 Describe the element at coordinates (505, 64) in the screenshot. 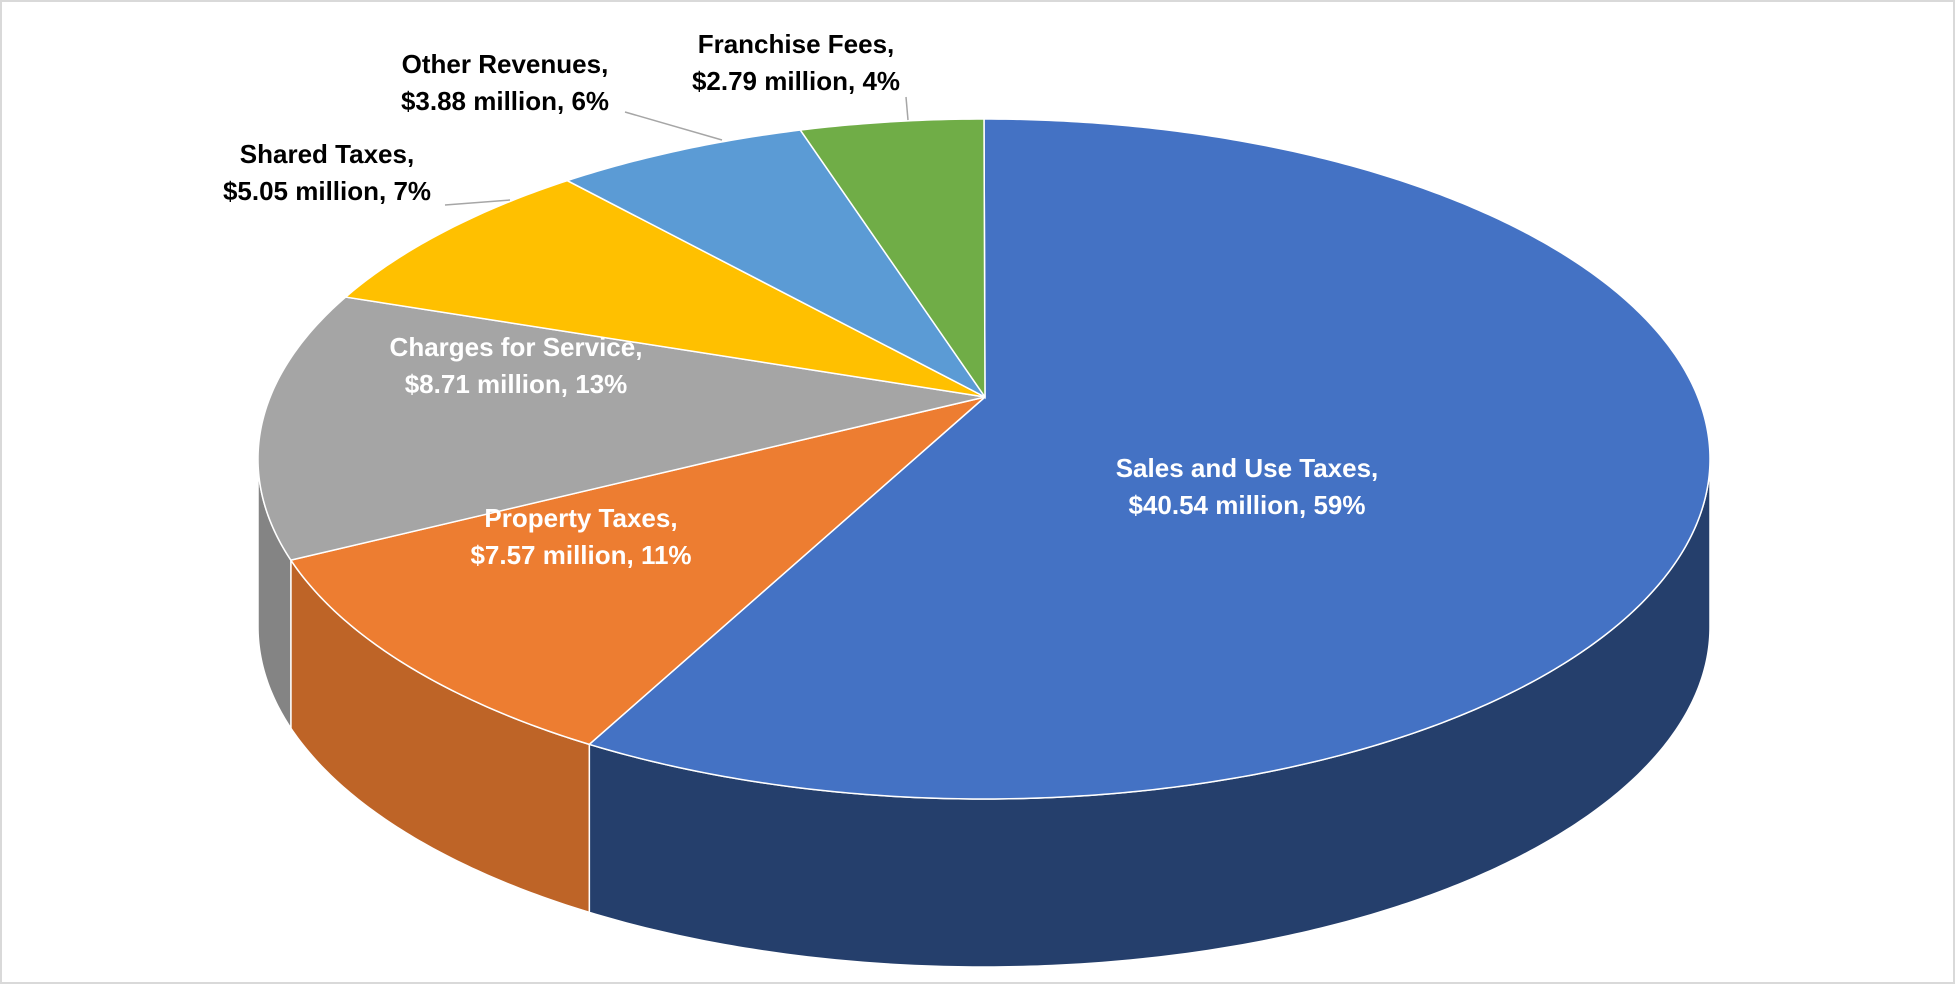

I see `data-label-name: Other Revenues,` at that location.